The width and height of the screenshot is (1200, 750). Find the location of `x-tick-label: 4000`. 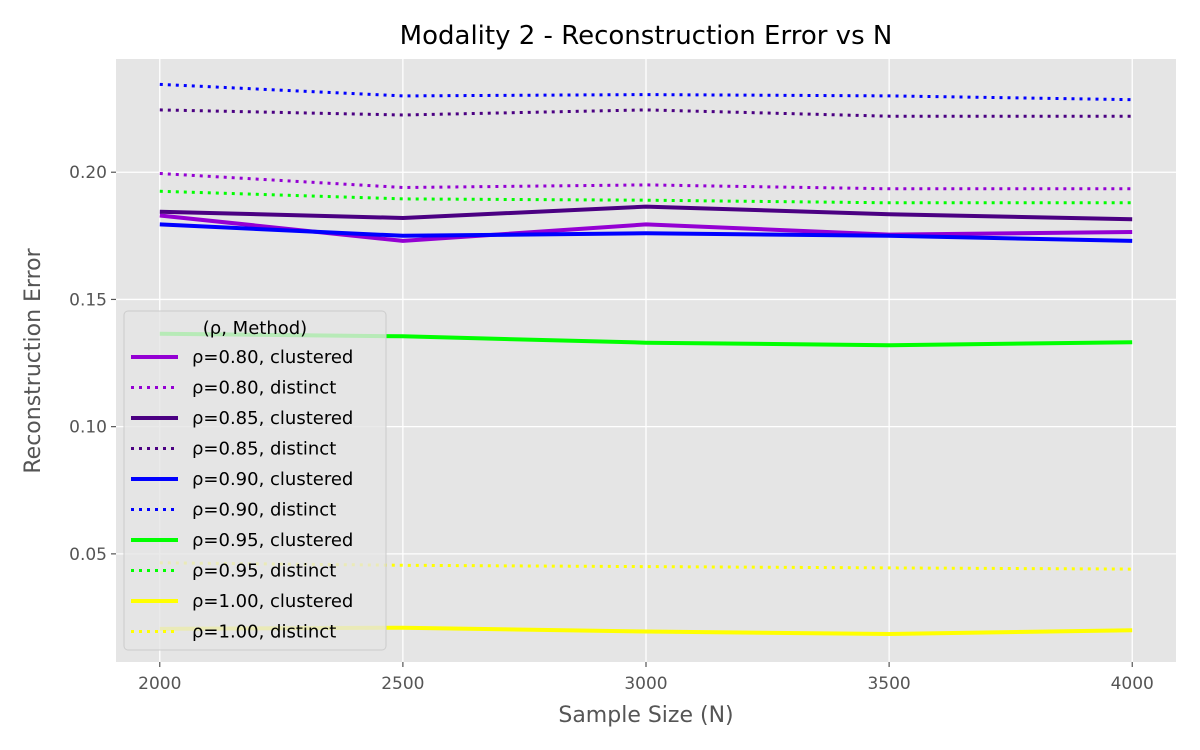

x-tick-label: 4000 is located at coordinates (1132, 684).